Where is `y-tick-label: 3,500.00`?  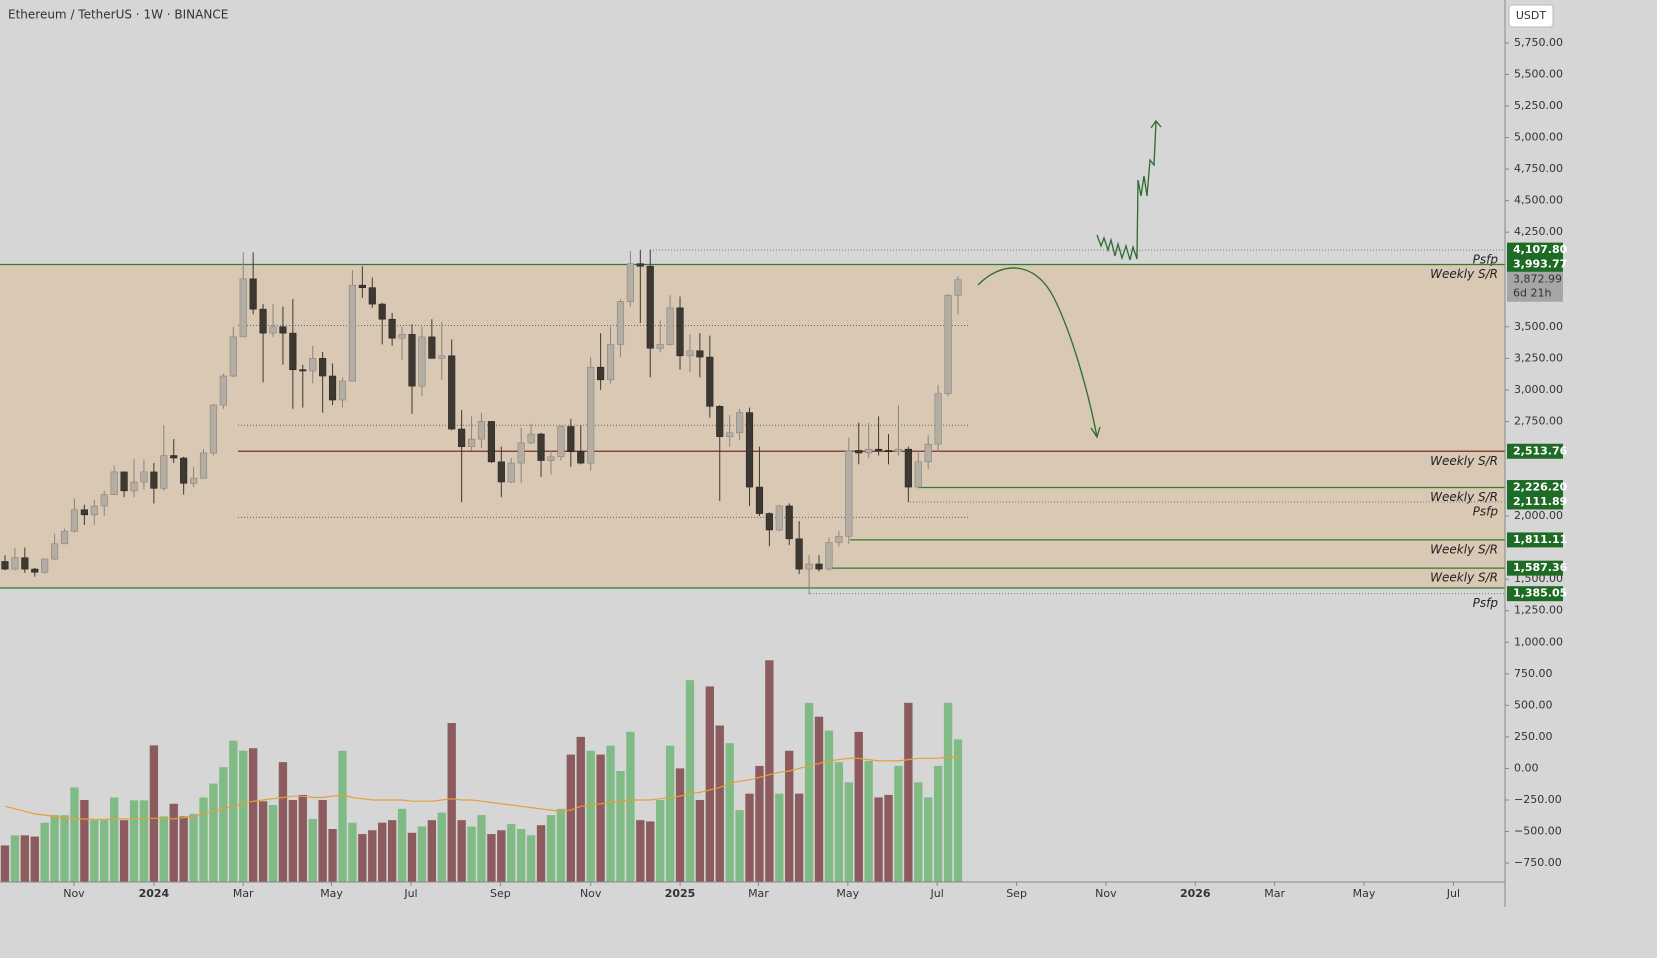
y-tick-label: 3,500.00 is located at coordinates (1538, 326).